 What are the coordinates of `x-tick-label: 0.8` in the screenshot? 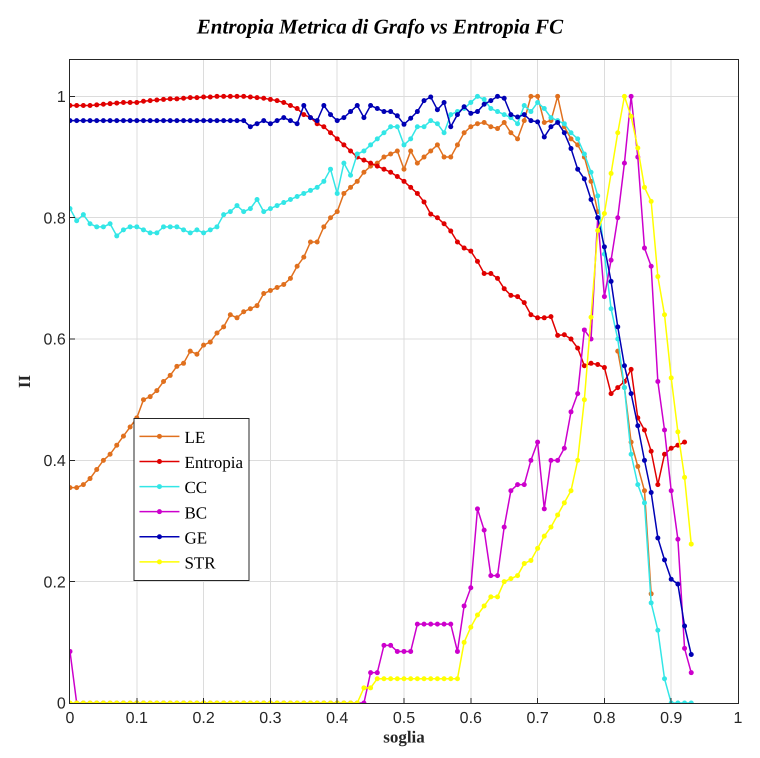 It's located at (604, 719).